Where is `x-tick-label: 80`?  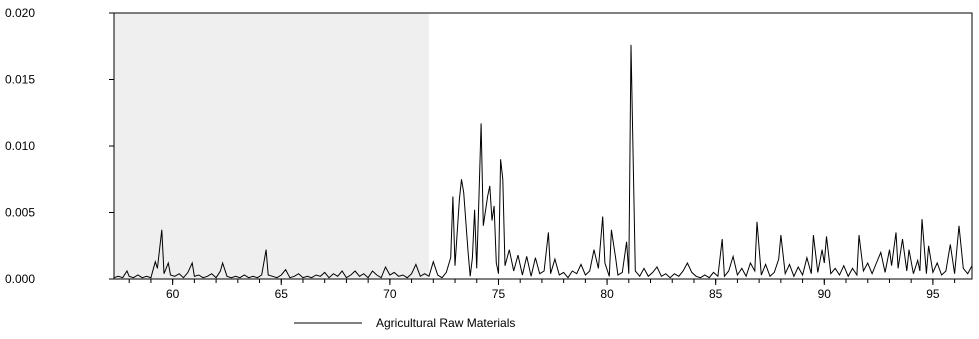 x-tick-label: 80 is located at coordinates (607, 294).